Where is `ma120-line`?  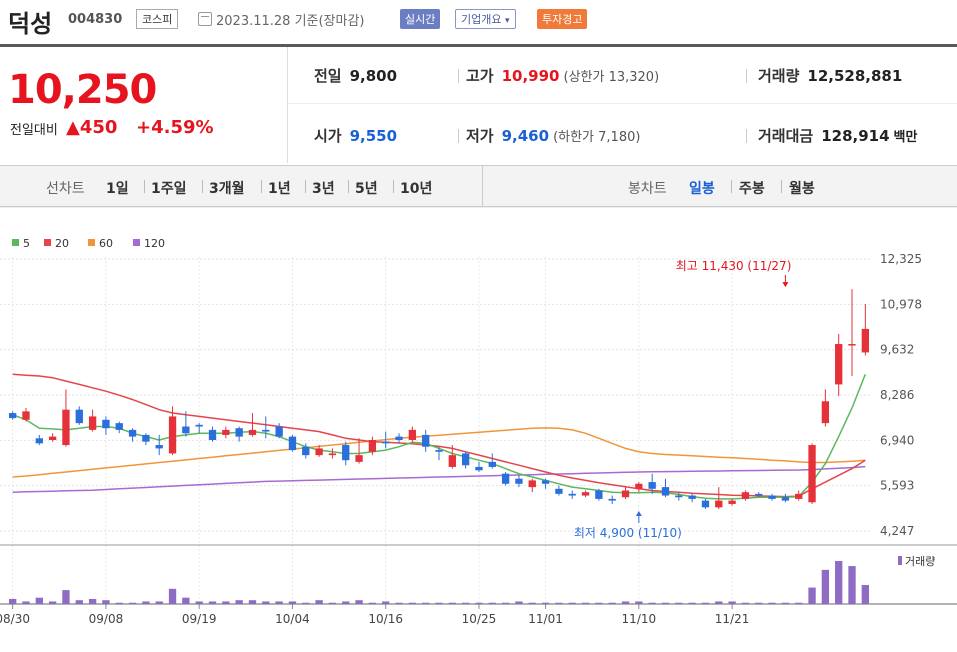
ma120-line is located at coordinates (439, 479).